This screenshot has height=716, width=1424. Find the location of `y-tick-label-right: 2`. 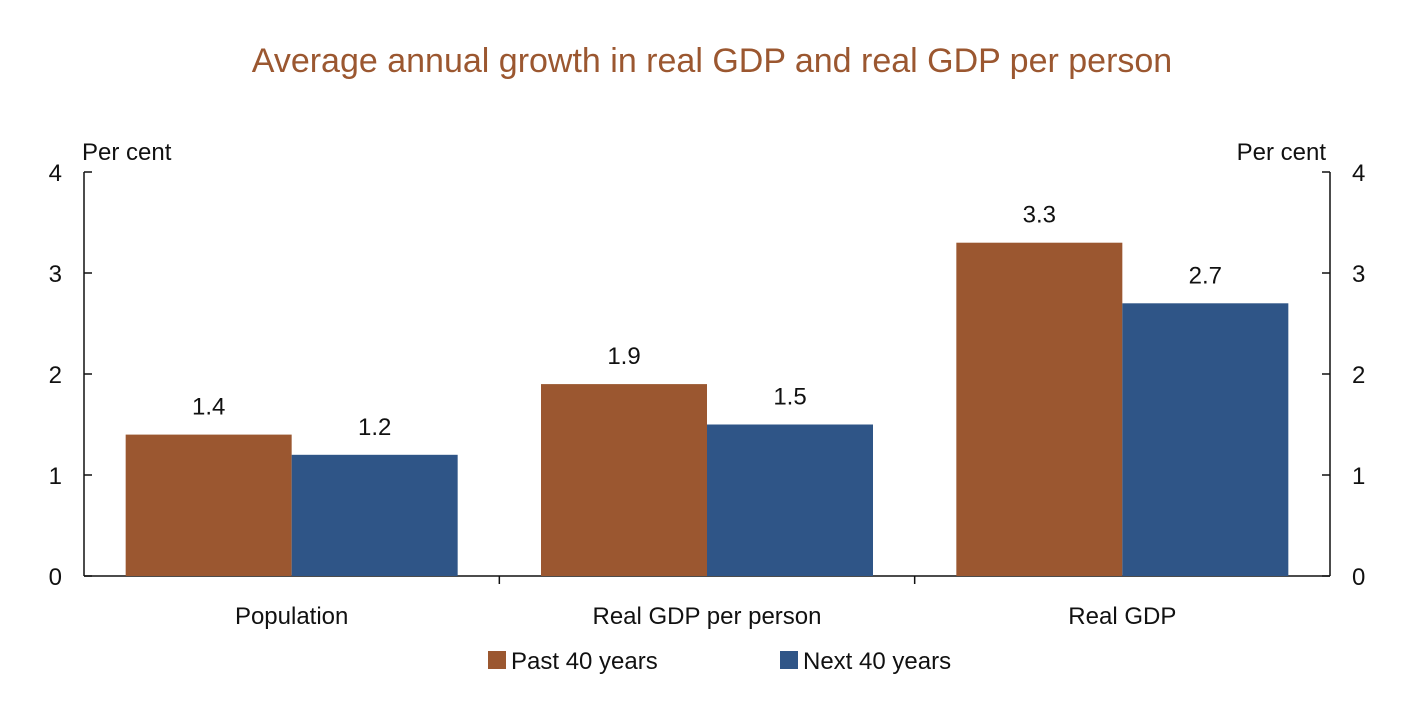

y-tick-label-right: 2 is located at coordinates (1358, 375).